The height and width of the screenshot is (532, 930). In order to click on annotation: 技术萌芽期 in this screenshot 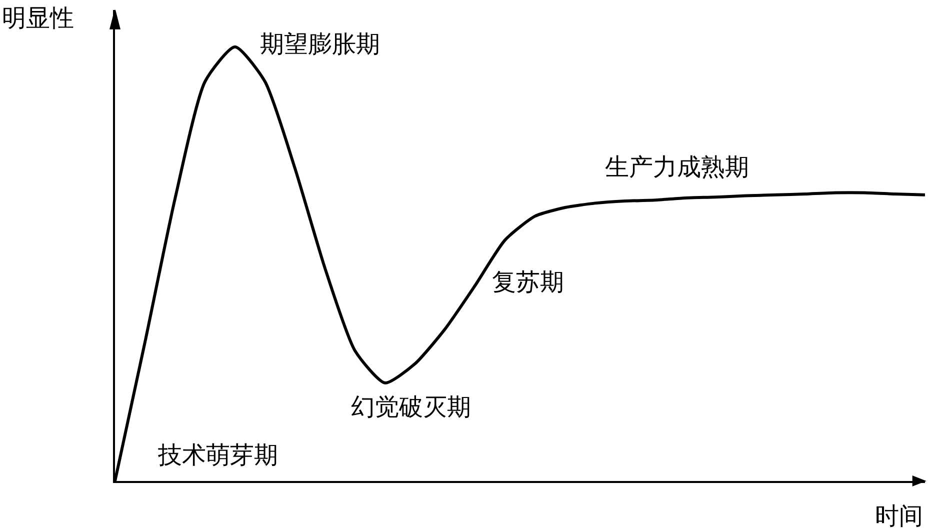, I will do `click(217, 455)`.